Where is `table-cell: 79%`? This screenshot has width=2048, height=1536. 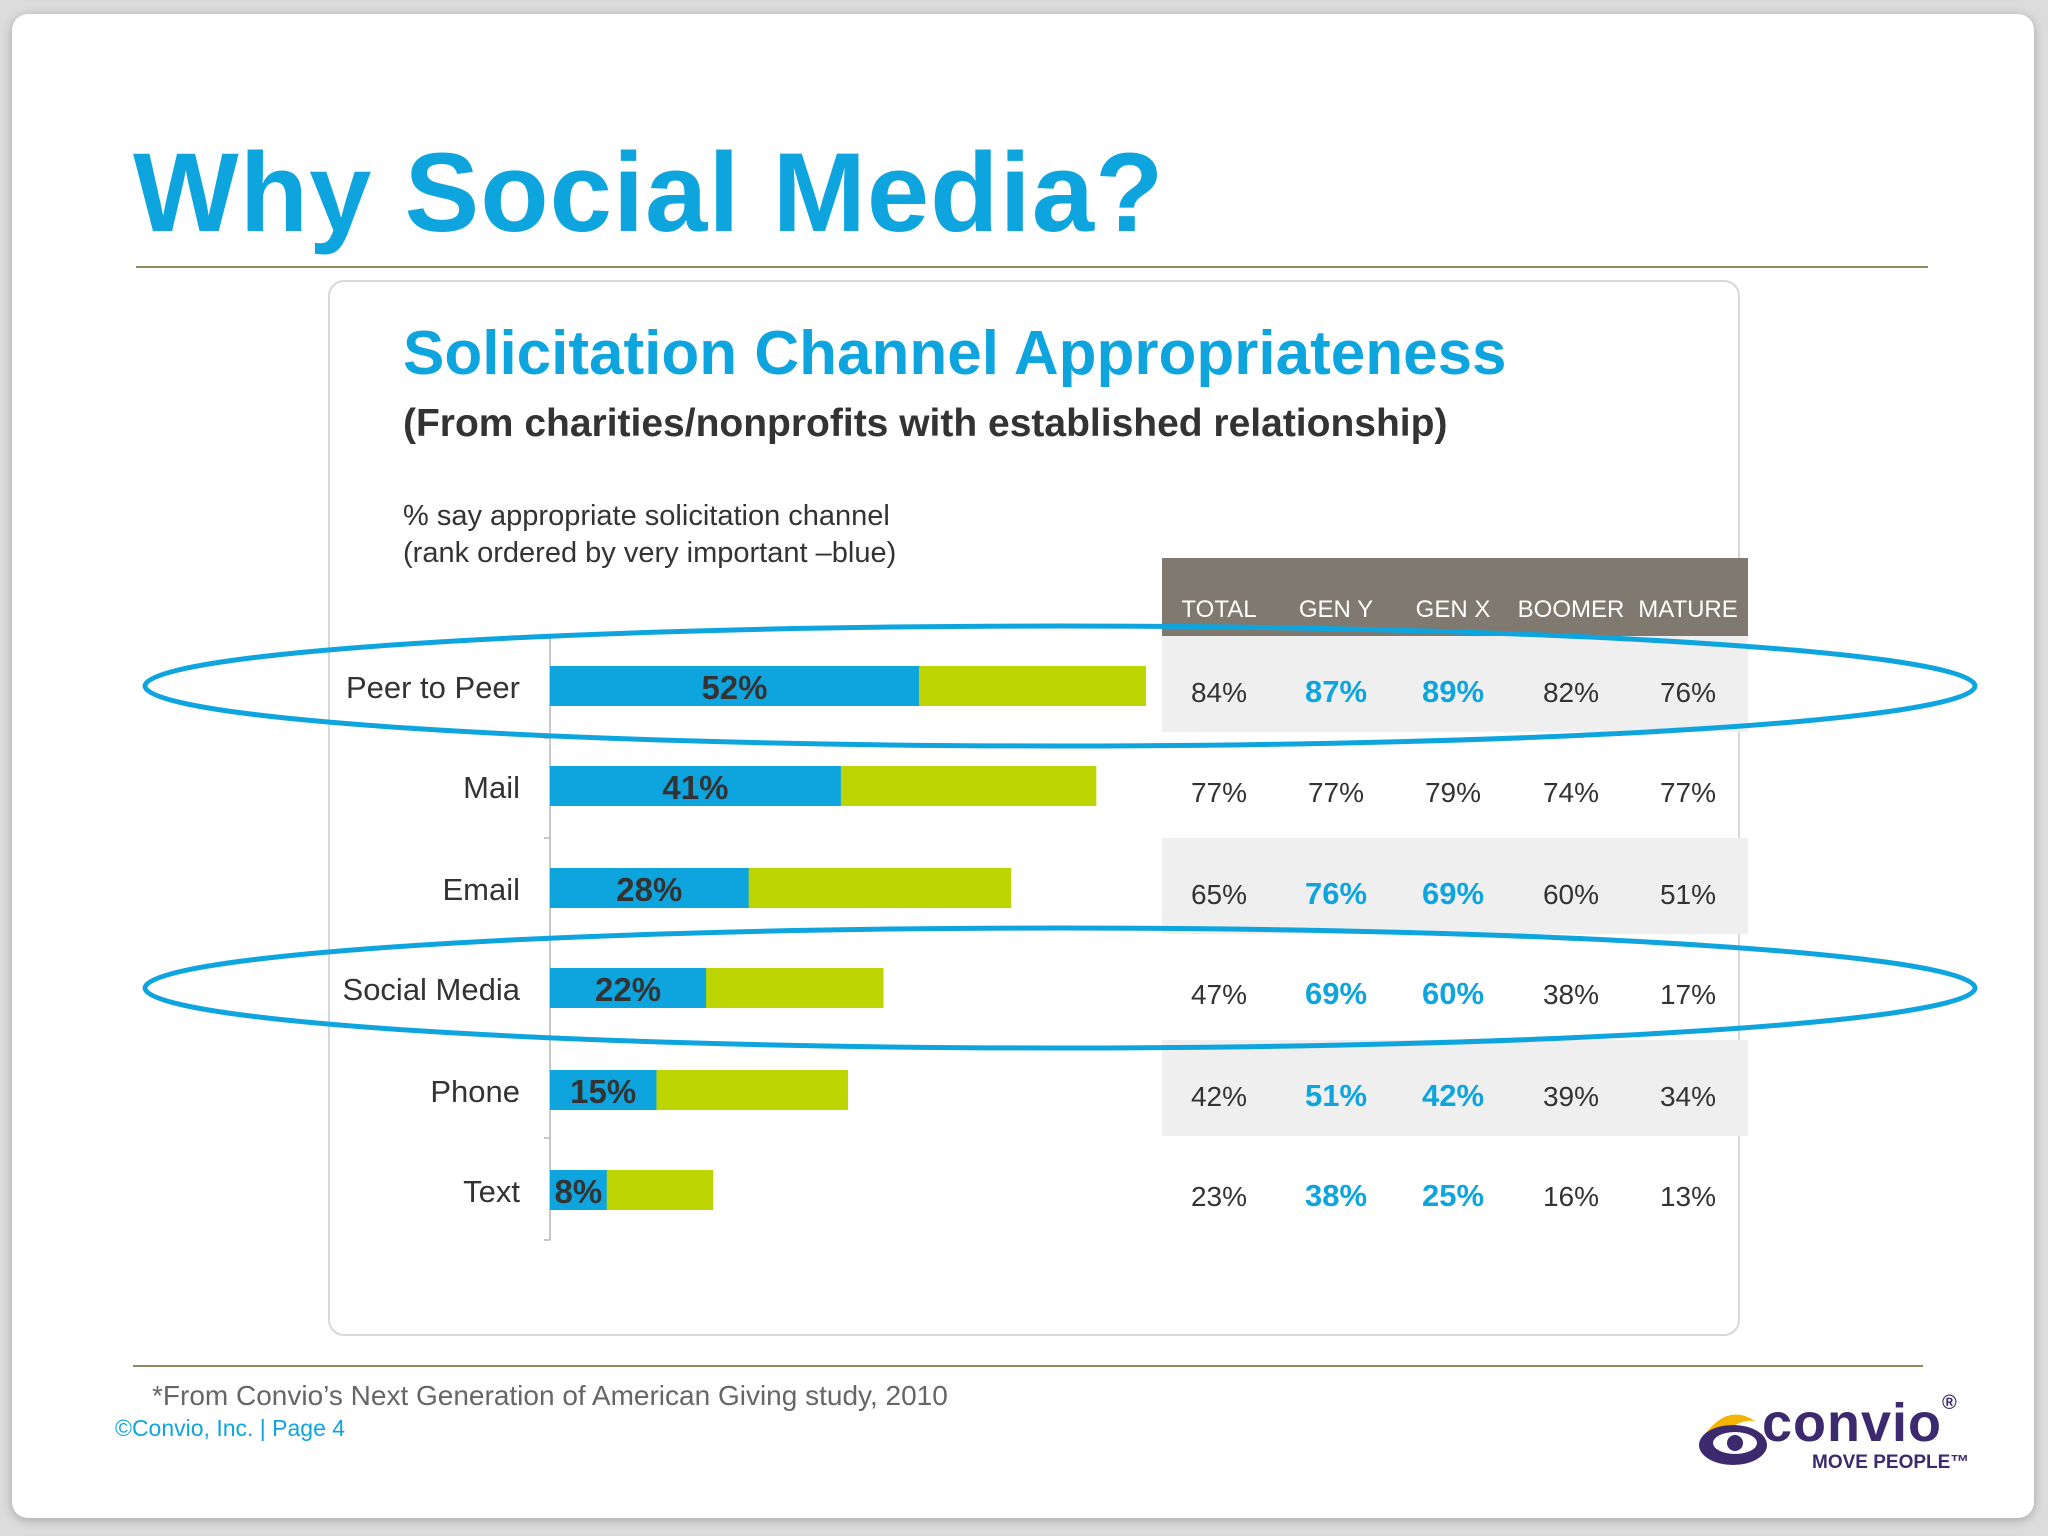
table-cell: 79% is located at coordinates (1453, 792).